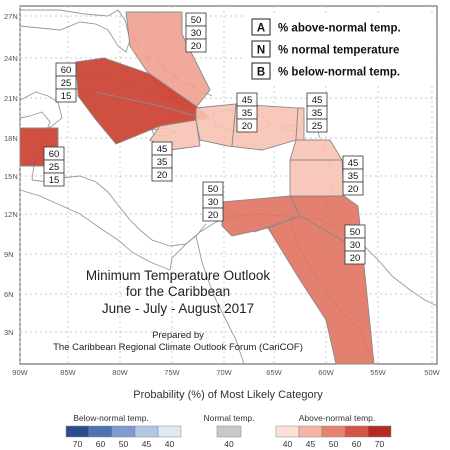 The image size is (450, 450). Describe the element at coordinates (172, 372) in the screenshot. I see `lon-tick-label: 75W` at that location.